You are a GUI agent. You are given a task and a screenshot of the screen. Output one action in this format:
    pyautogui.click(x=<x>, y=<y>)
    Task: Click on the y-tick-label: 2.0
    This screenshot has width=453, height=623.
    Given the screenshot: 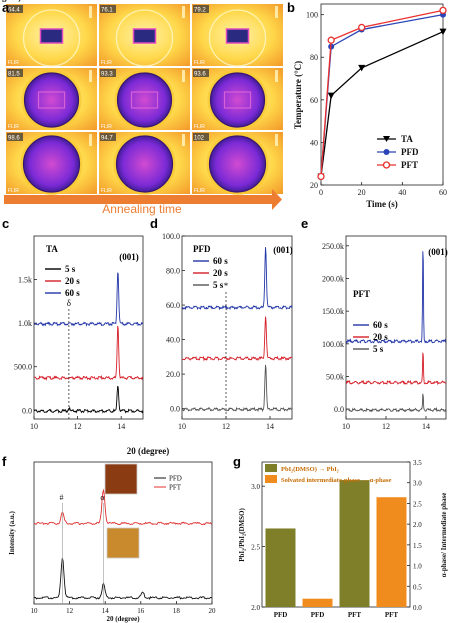 What is the action you would take?
    pyautogui.click(x=255, y=608)
    